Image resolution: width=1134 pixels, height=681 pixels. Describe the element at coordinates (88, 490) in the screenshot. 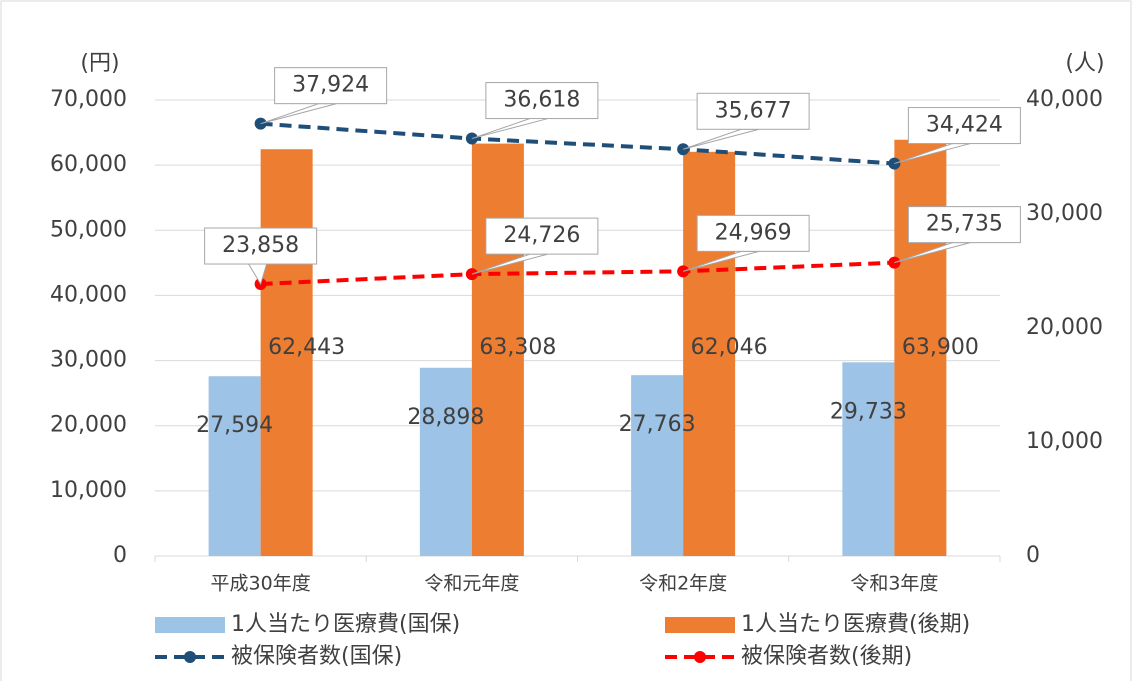

I see `y-tick-label: 10,000` at that location.